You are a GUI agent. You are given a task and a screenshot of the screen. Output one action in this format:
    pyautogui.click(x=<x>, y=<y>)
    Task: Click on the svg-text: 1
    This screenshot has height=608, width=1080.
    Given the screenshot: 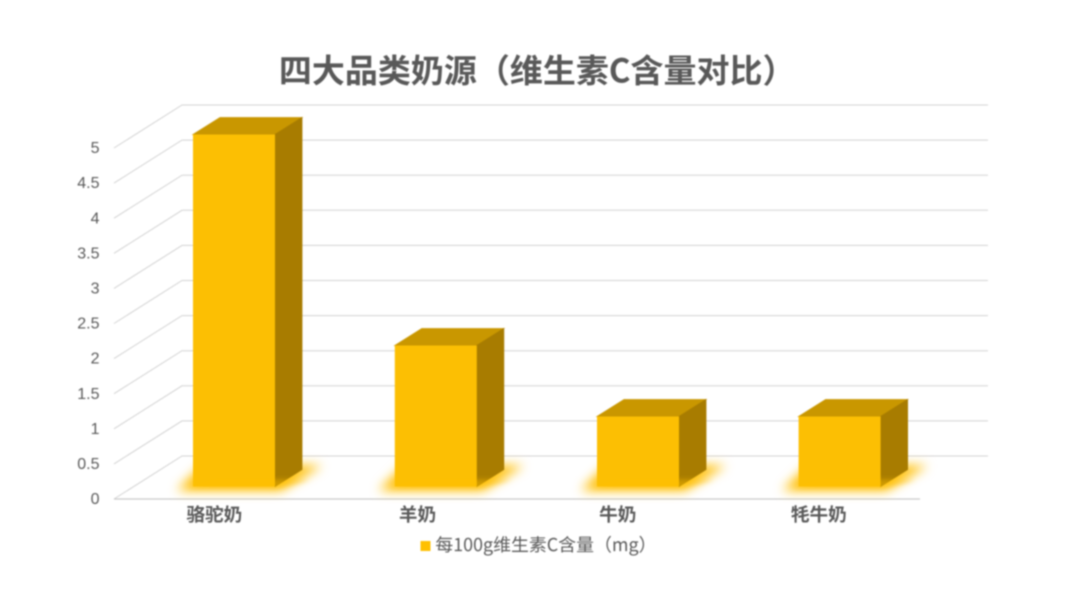 What is the action you would take?
    pyautogui.click(x=95, y=429)
    